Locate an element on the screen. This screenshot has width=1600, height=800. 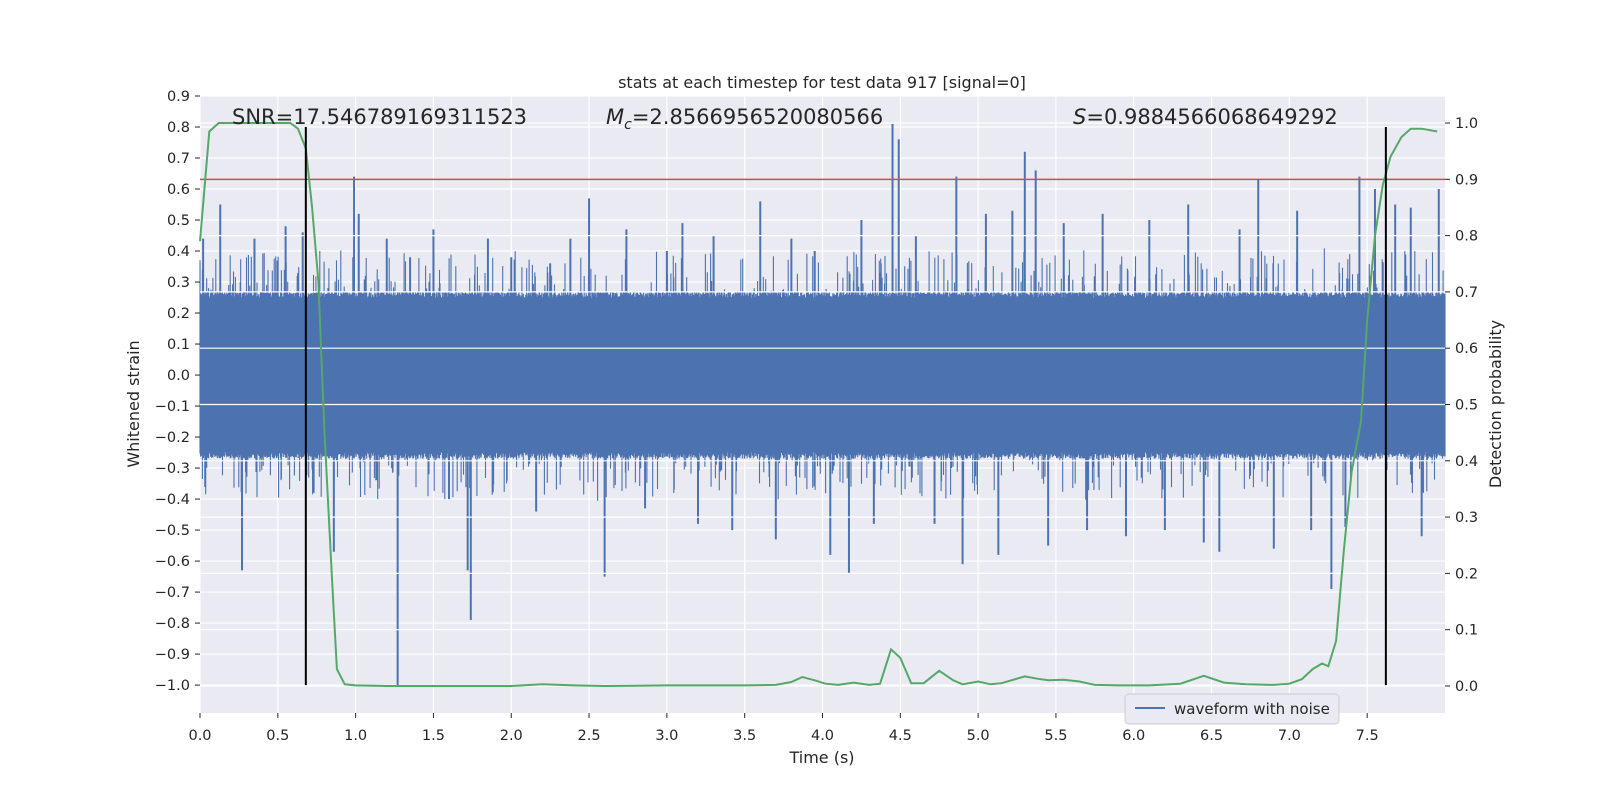
x-tick-label: 6.5 is located at coordinates (1211, 736).